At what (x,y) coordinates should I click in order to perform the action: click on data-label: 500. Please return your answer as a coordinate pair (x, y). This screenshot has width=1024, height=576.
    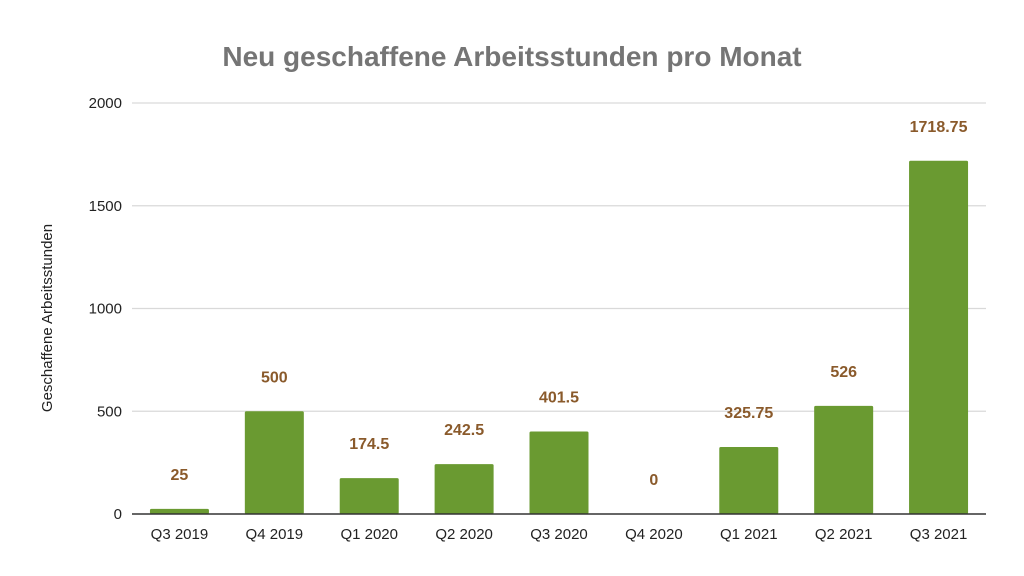
    Looking at the image, I should click on (274, 377).